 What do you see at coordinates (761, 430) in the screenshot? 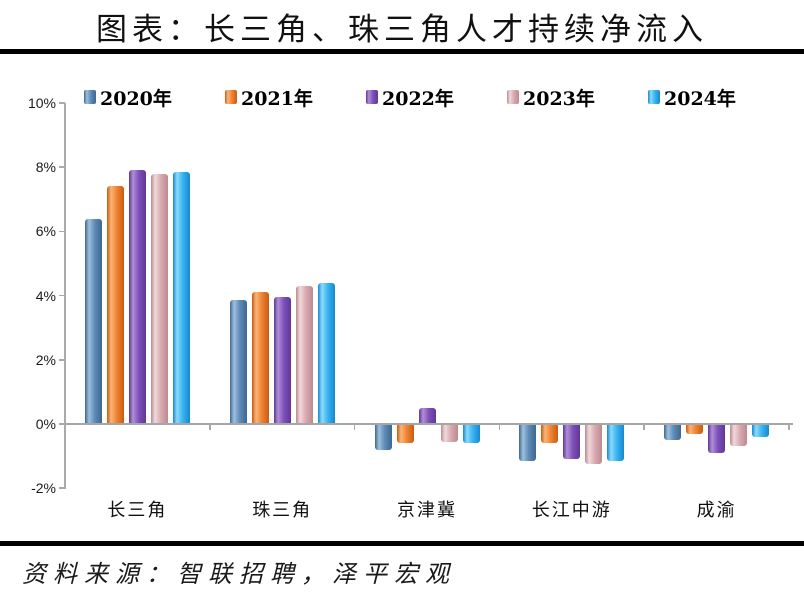
I see `bar-成渝-2024年` at bounding box center [761, 430].